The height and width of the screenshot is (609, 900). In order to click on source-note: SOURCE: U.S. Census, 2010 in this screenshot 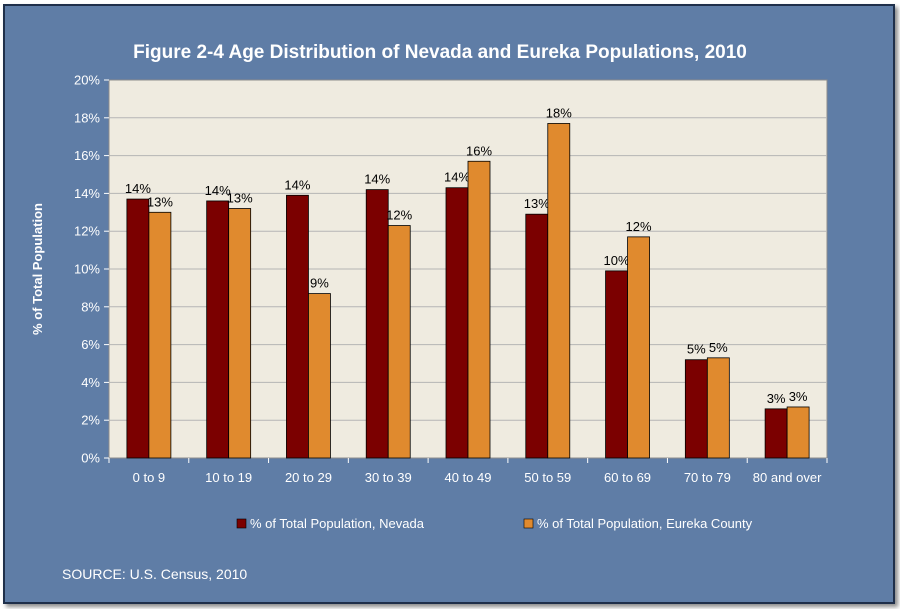, I will do `click(155, 574)`.